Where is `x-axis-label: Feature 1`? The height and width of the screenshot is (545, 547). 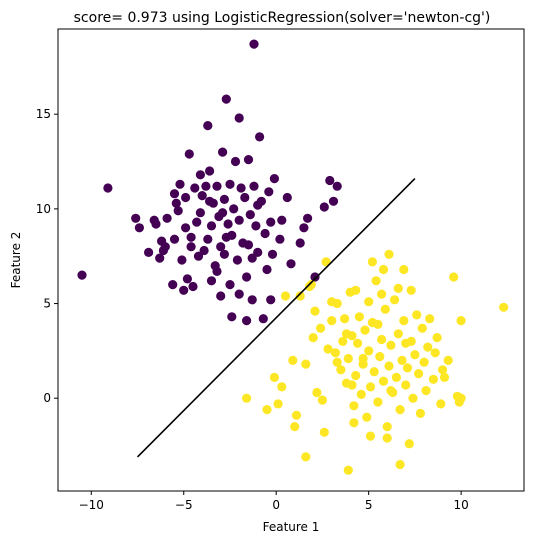 x-axis-label: Feature 1 is located at coordinates (291, 527).